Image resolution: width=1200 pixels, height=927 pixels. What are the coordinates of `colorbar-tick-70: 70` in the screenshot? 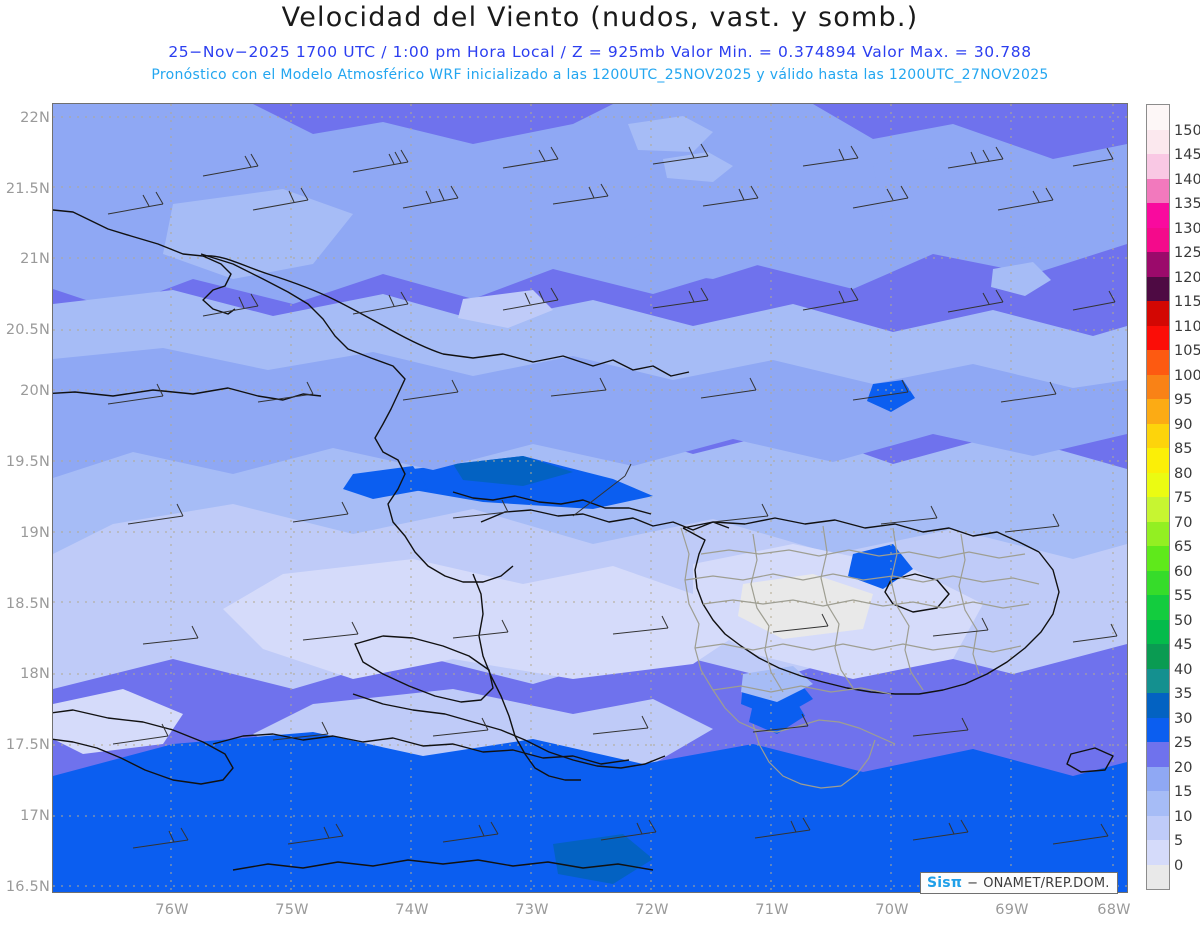 It's located at (1183, 522).